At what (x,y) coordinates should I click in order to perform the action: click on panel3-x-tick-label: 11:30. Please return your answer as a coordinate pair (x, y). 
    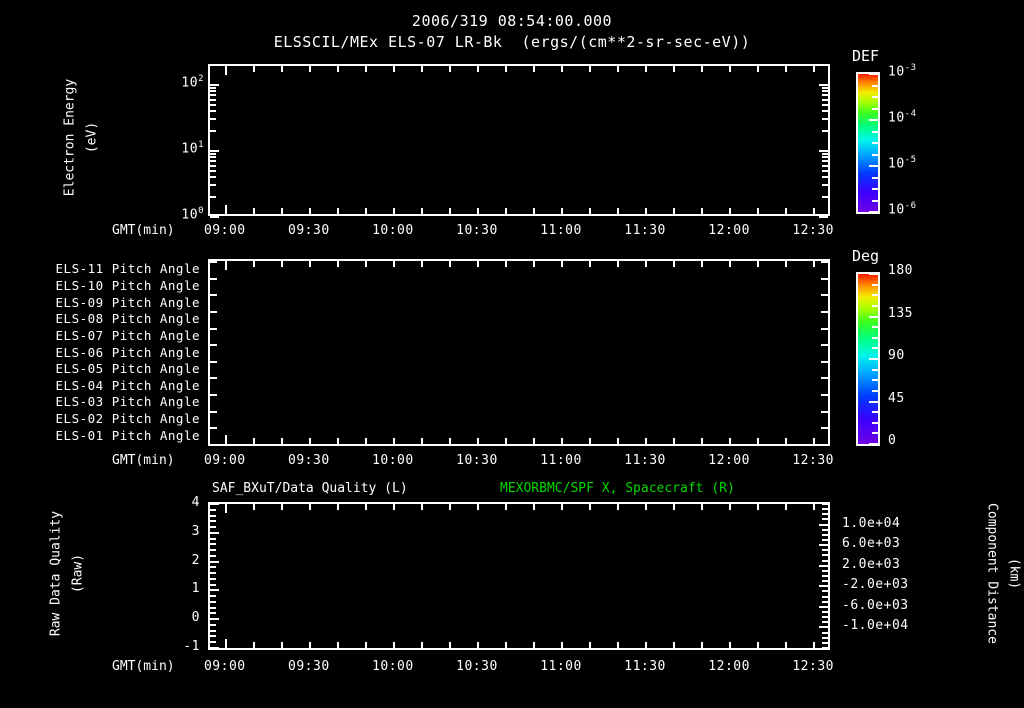
    Looking at the image, I should click on (645, 666).